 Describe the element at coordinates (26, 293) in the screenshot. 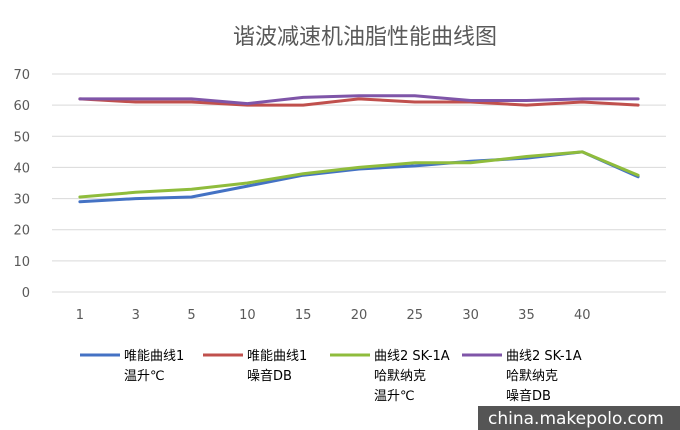

I see `y-tick-label: 0` at that location.